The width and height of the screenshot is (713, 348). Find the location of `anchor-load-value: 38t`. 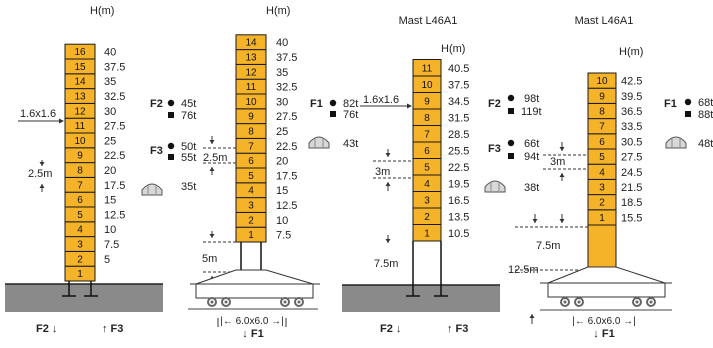

anchor-load-value: 38t is located at coordinates (531, 188).